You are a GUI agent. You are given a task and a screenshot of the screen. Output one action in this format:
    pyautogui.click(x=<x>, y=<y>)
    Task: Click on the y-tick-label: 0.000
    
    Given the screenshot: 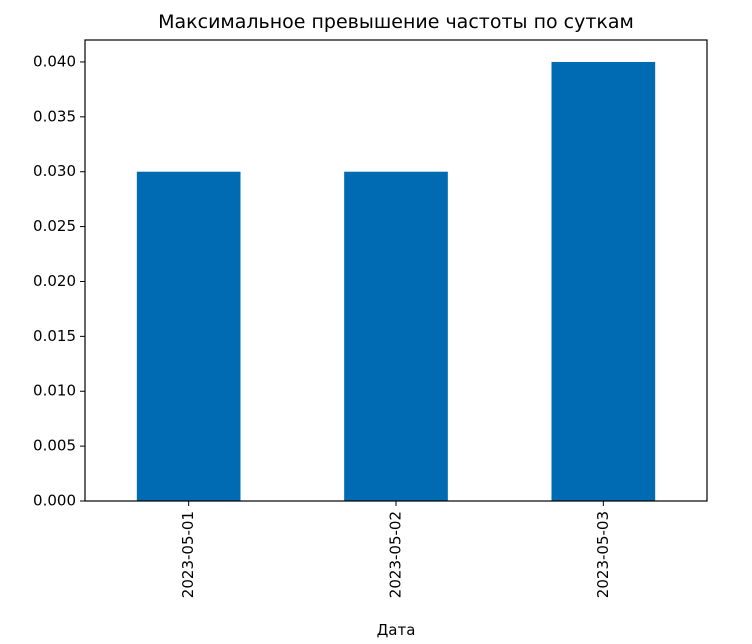 What is the action you would take?
    pyautogui.click(x=54, y=501)
    